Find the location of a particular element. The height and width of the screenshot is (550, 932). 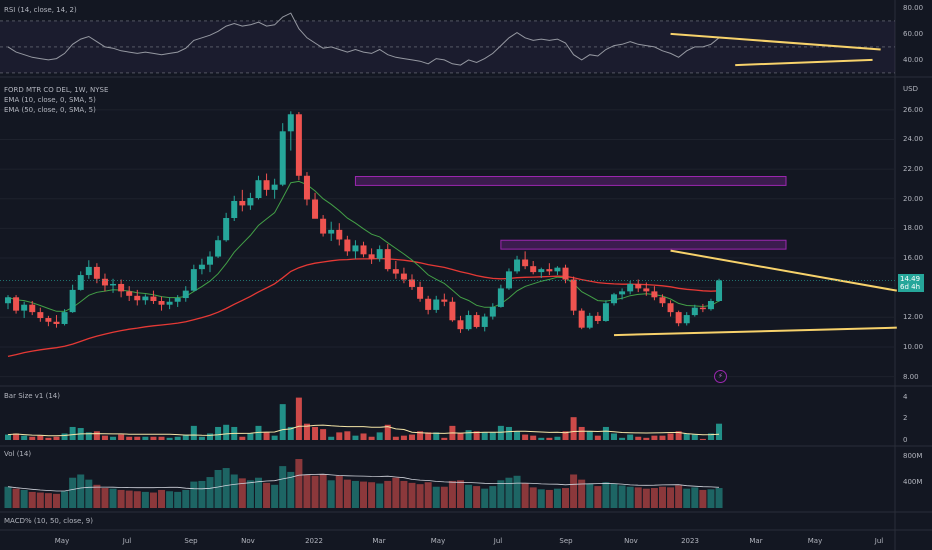

price-tick-label: 12.00 is located at coordinates (913, 317).